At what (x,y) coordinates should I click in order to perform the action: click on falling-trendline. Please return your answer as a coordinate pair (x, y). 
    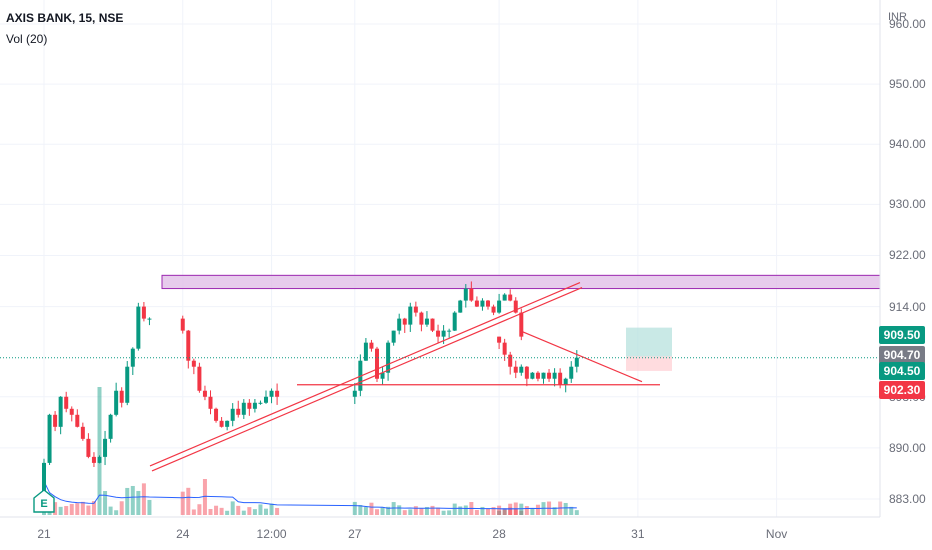
    Looking at the image, I should click on (581, 356).